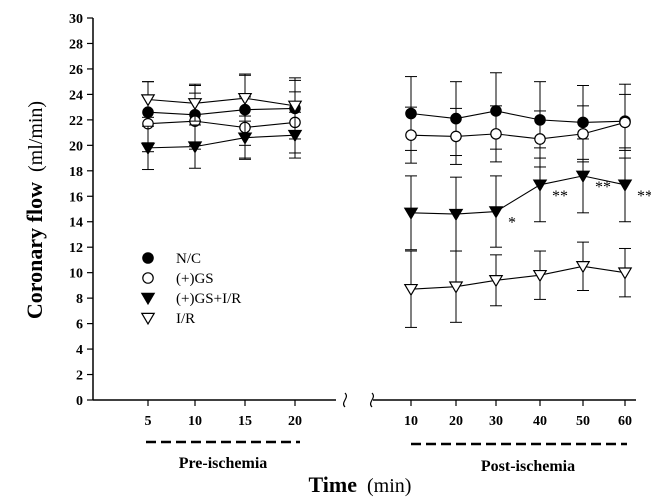  I want to click on y-tick-label: 22, so click(76, 121).